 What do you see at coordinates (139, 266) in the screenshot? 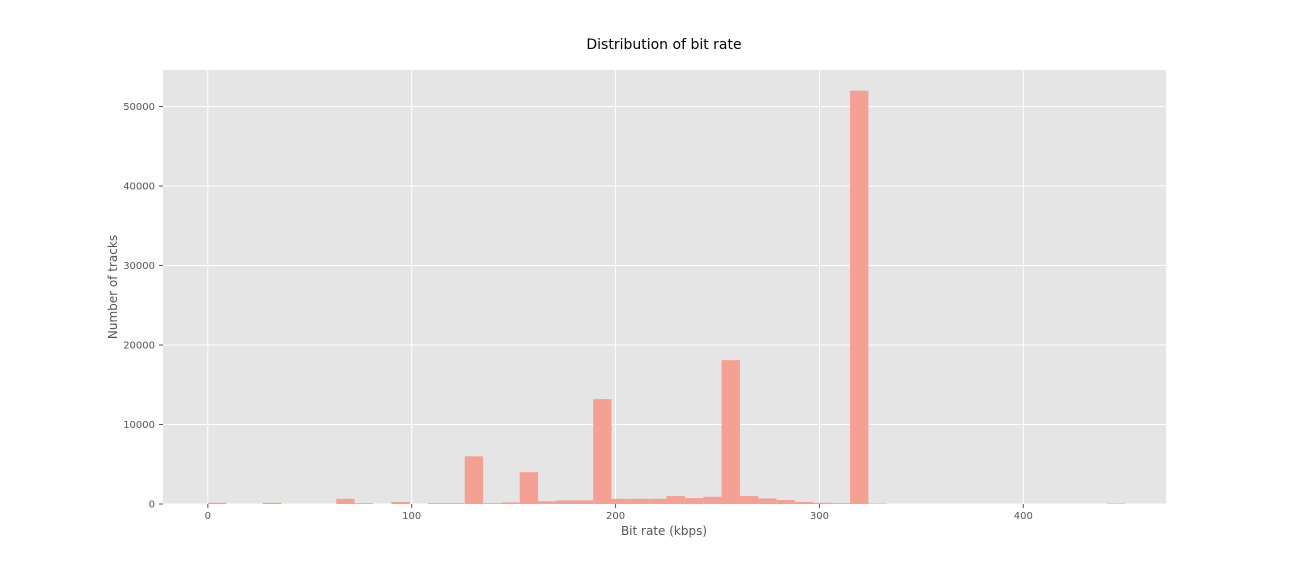
I see `y-tick-label: 30000` at bounding box center [139, 266].